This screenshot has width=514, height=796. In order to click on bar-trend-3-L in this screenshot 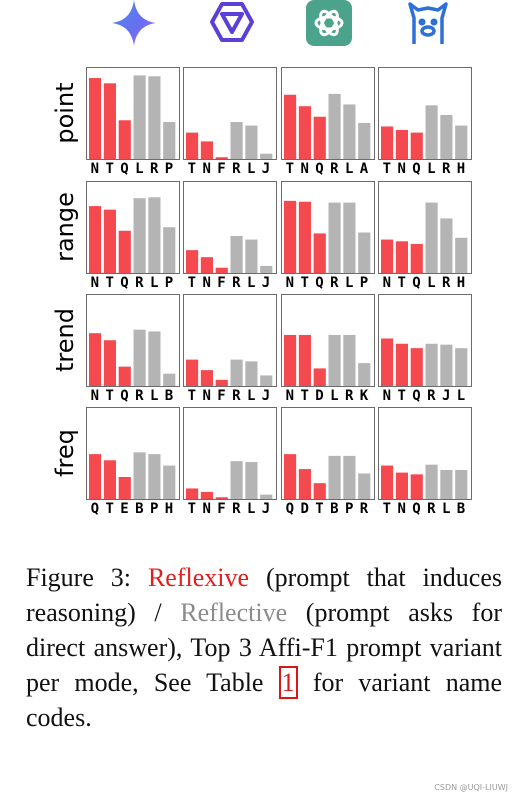, I will do `click(334, 360)`.